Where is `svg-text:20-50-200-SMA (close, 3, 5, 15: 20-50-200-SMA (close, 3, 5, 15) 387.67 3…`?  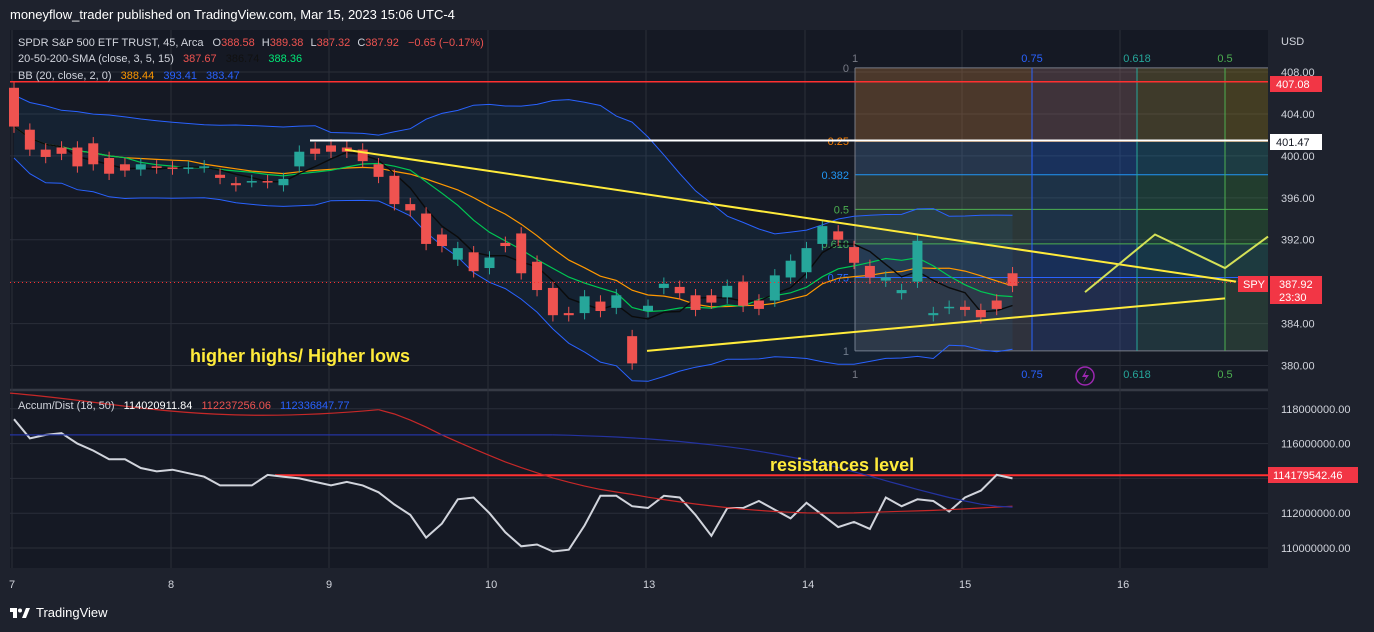 svg-text:20-50-200-SMA (close, 3, 5, 15: 20-50-200-SMA (close, 3, 5, 15) 387.67 3… is located at coordinates (160, 59).